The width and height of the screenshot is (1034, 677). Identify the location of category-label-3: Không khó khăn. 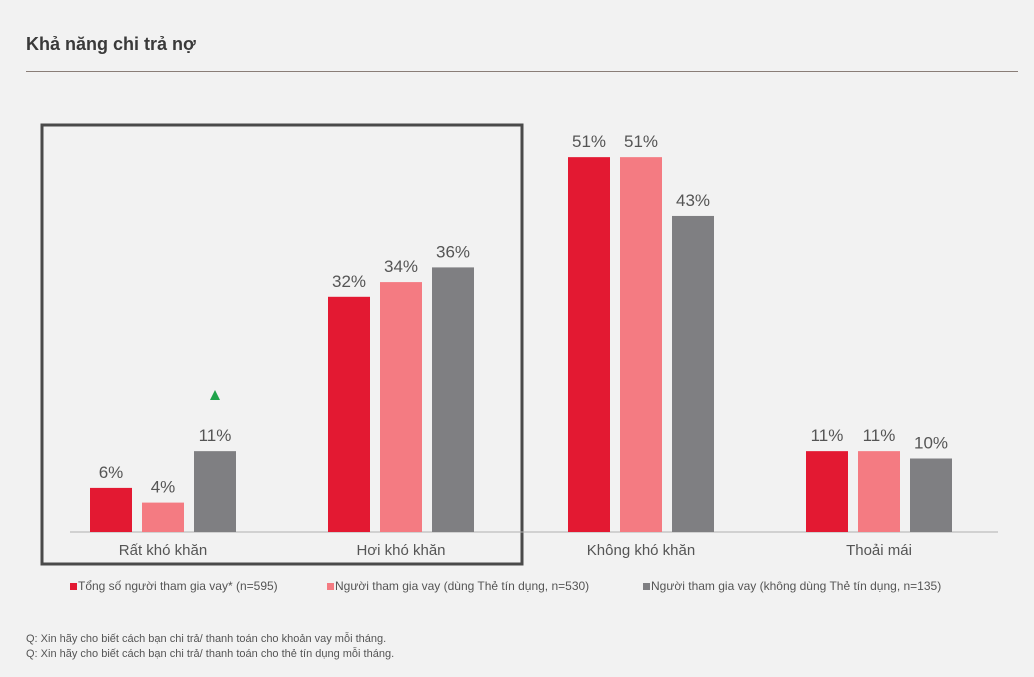
(641, 550).